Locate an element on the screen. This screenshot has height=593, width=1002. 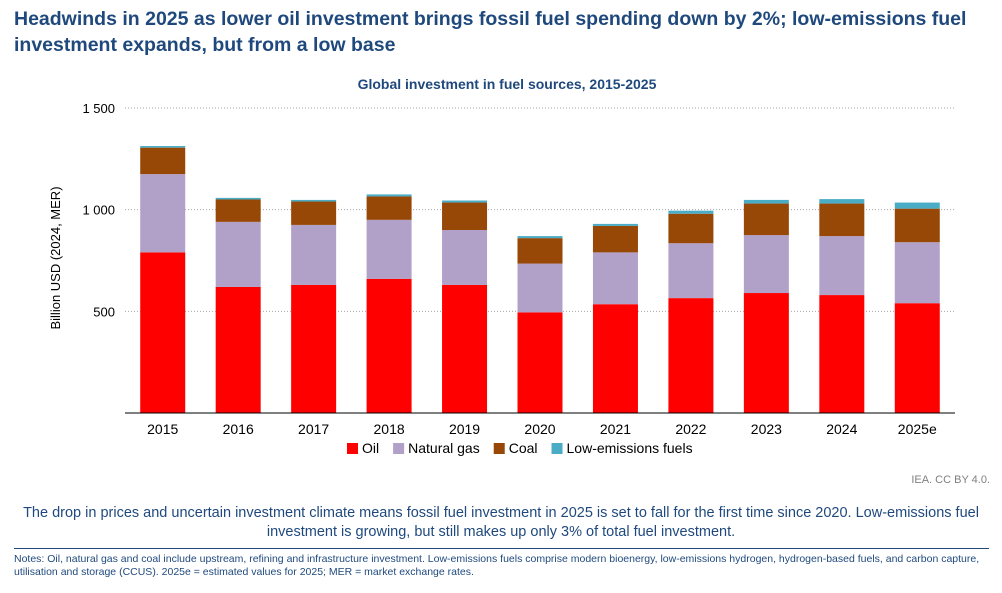
legend-label: Coal is located at coordinates (523, 448).